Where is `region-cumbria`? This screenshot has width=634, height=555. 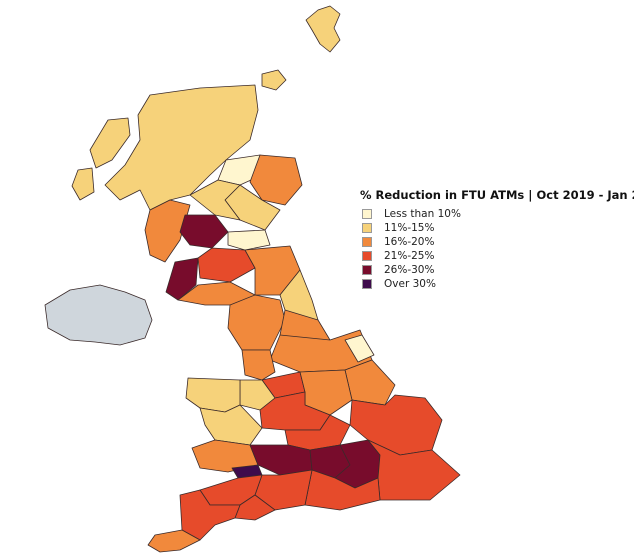 region-cumbria is located at coordinates (256, 322).